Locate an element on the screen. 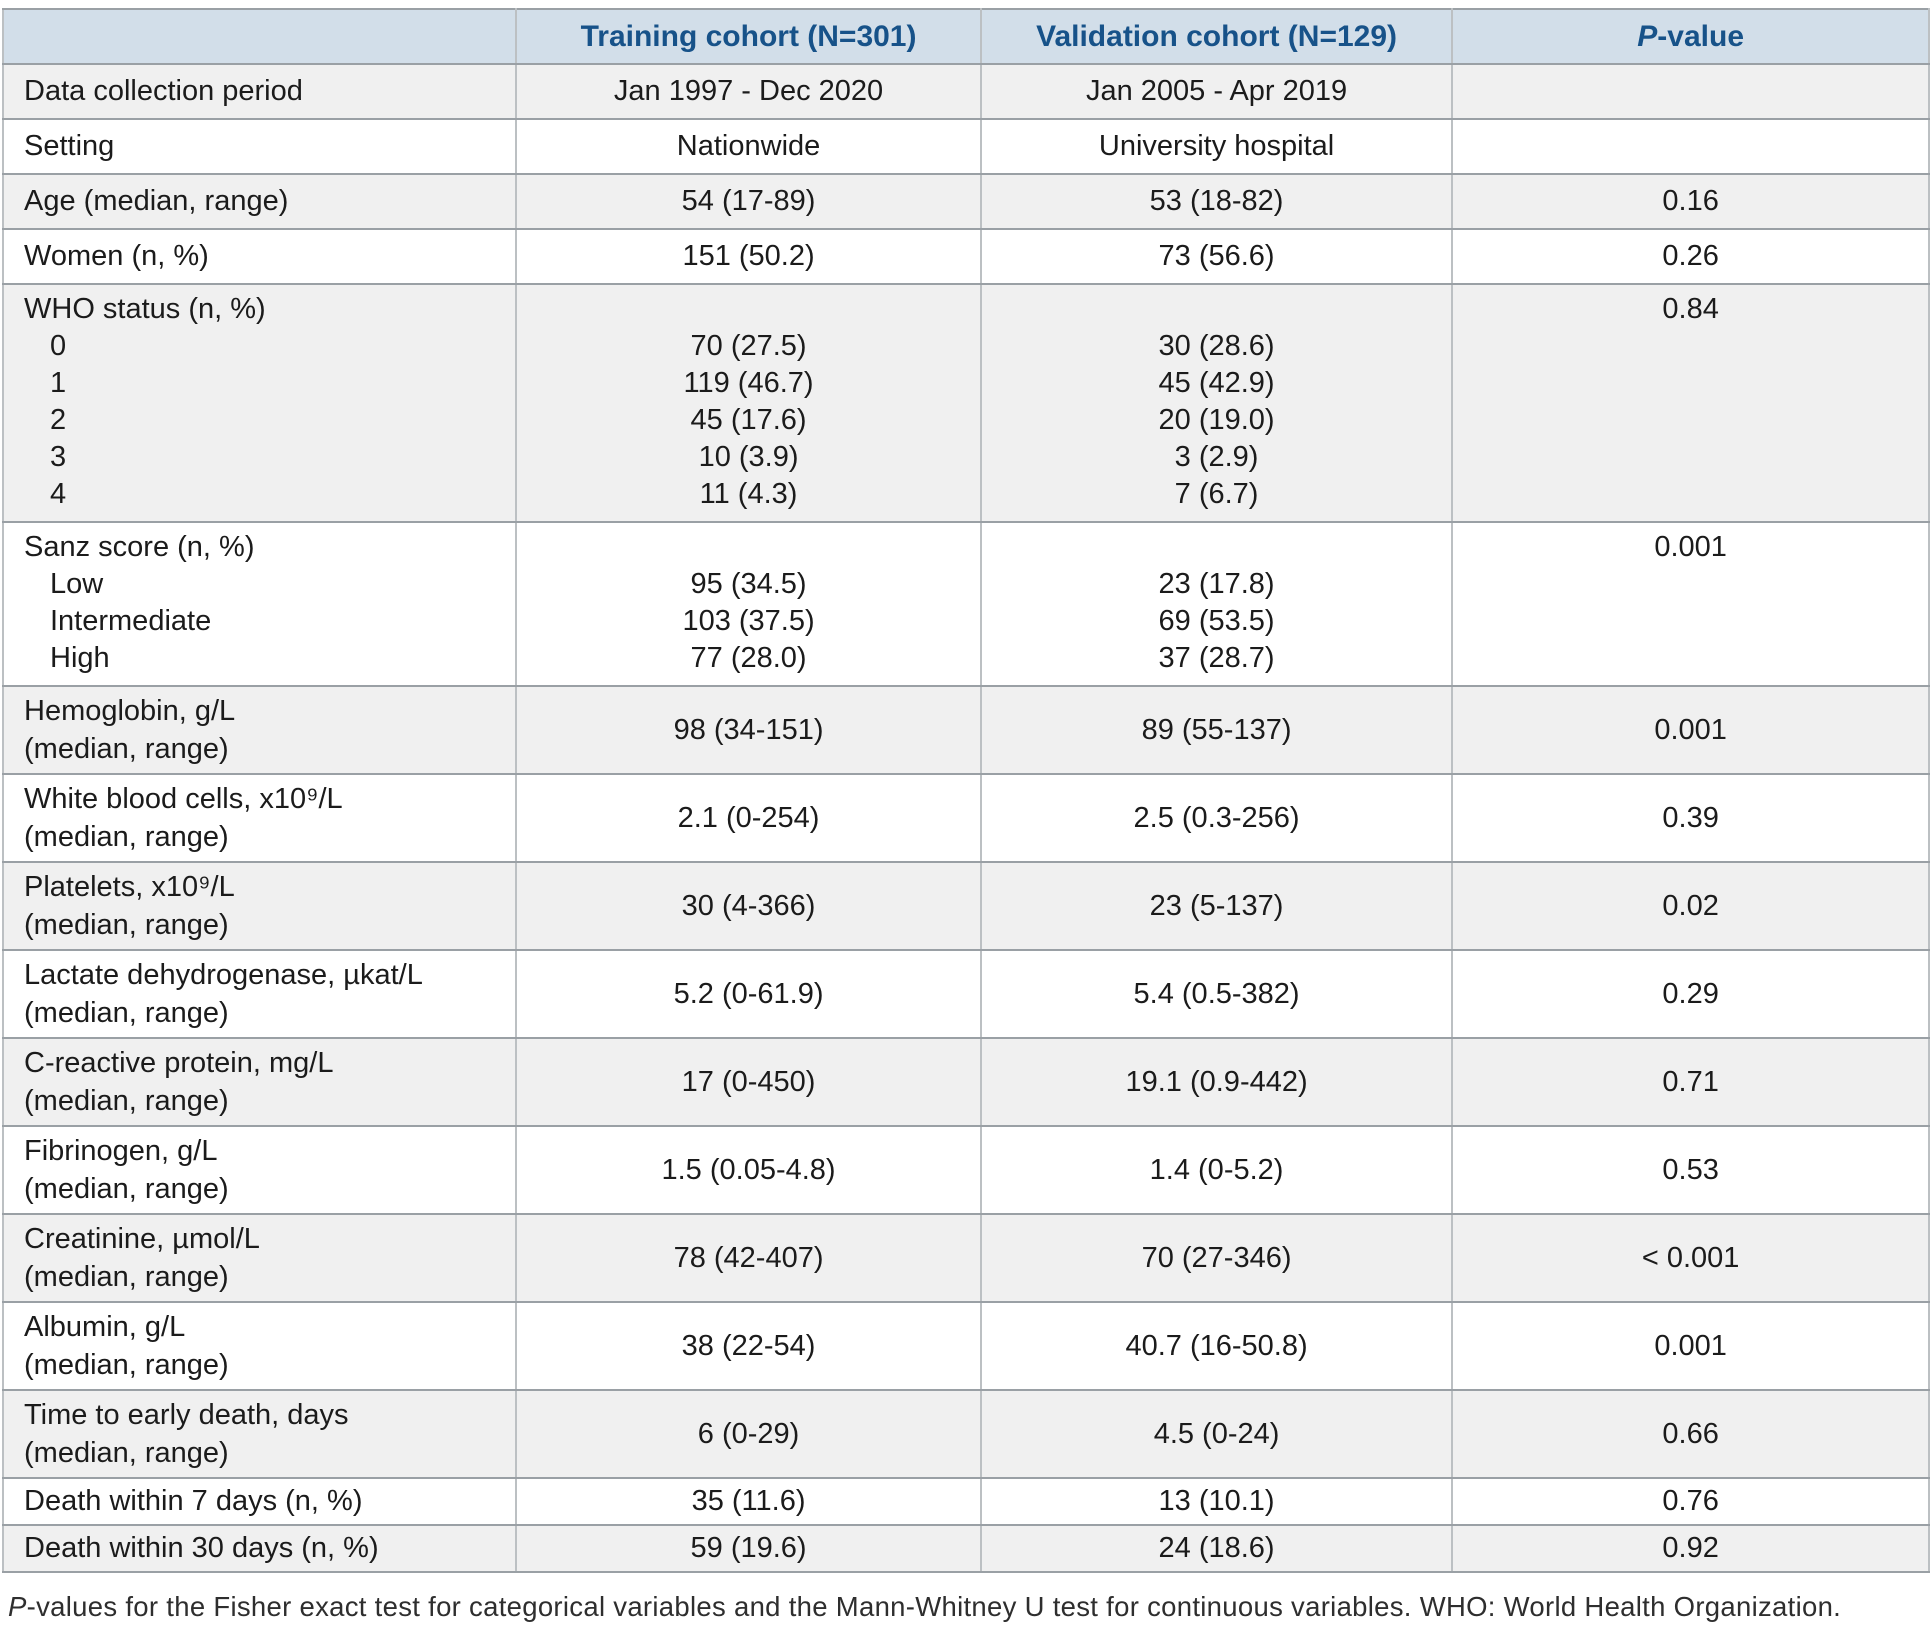  training-value-cell: 1.5 (0.05-4.8) is located at coordinates (748, 1170).